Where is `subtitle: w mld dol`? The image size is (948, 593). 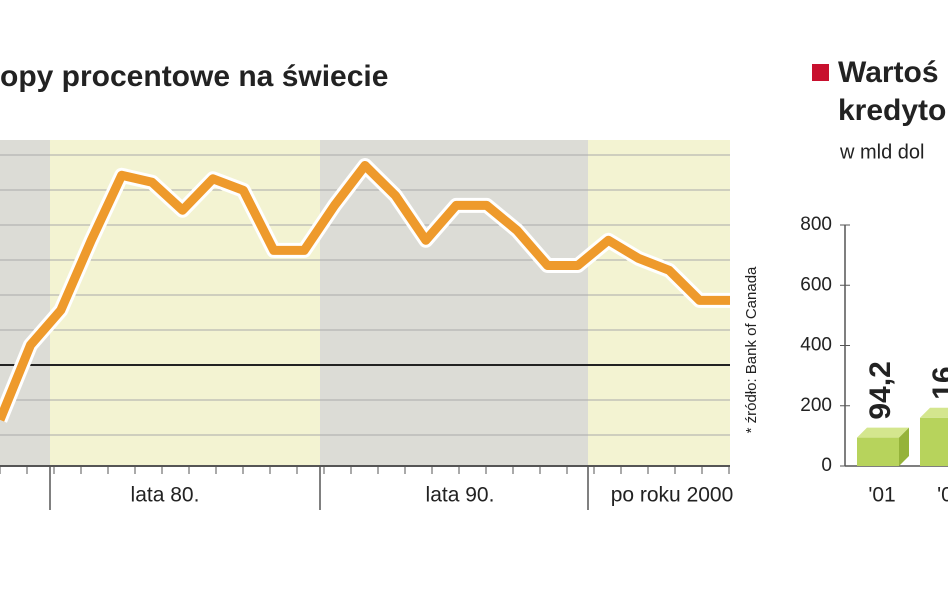 subtitle: w mld dol is located at coordinates (881, 152).